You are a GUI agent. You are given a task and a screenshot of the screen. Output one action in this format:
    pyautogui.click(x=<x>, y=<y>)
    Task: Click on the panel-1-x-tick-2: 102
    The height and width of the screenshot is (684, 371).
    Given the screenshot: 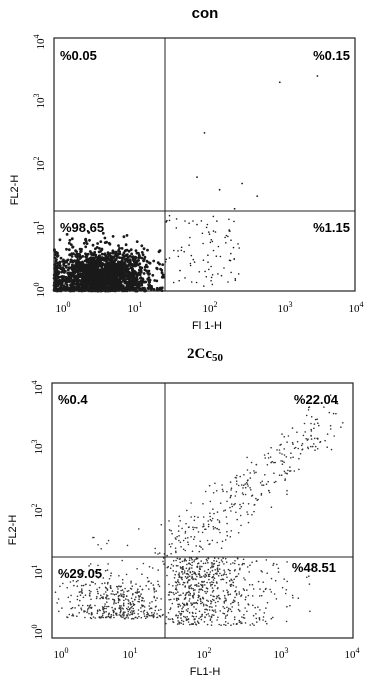 What is the action you would take?
    pyautogui.click(x=210, y=307)
    